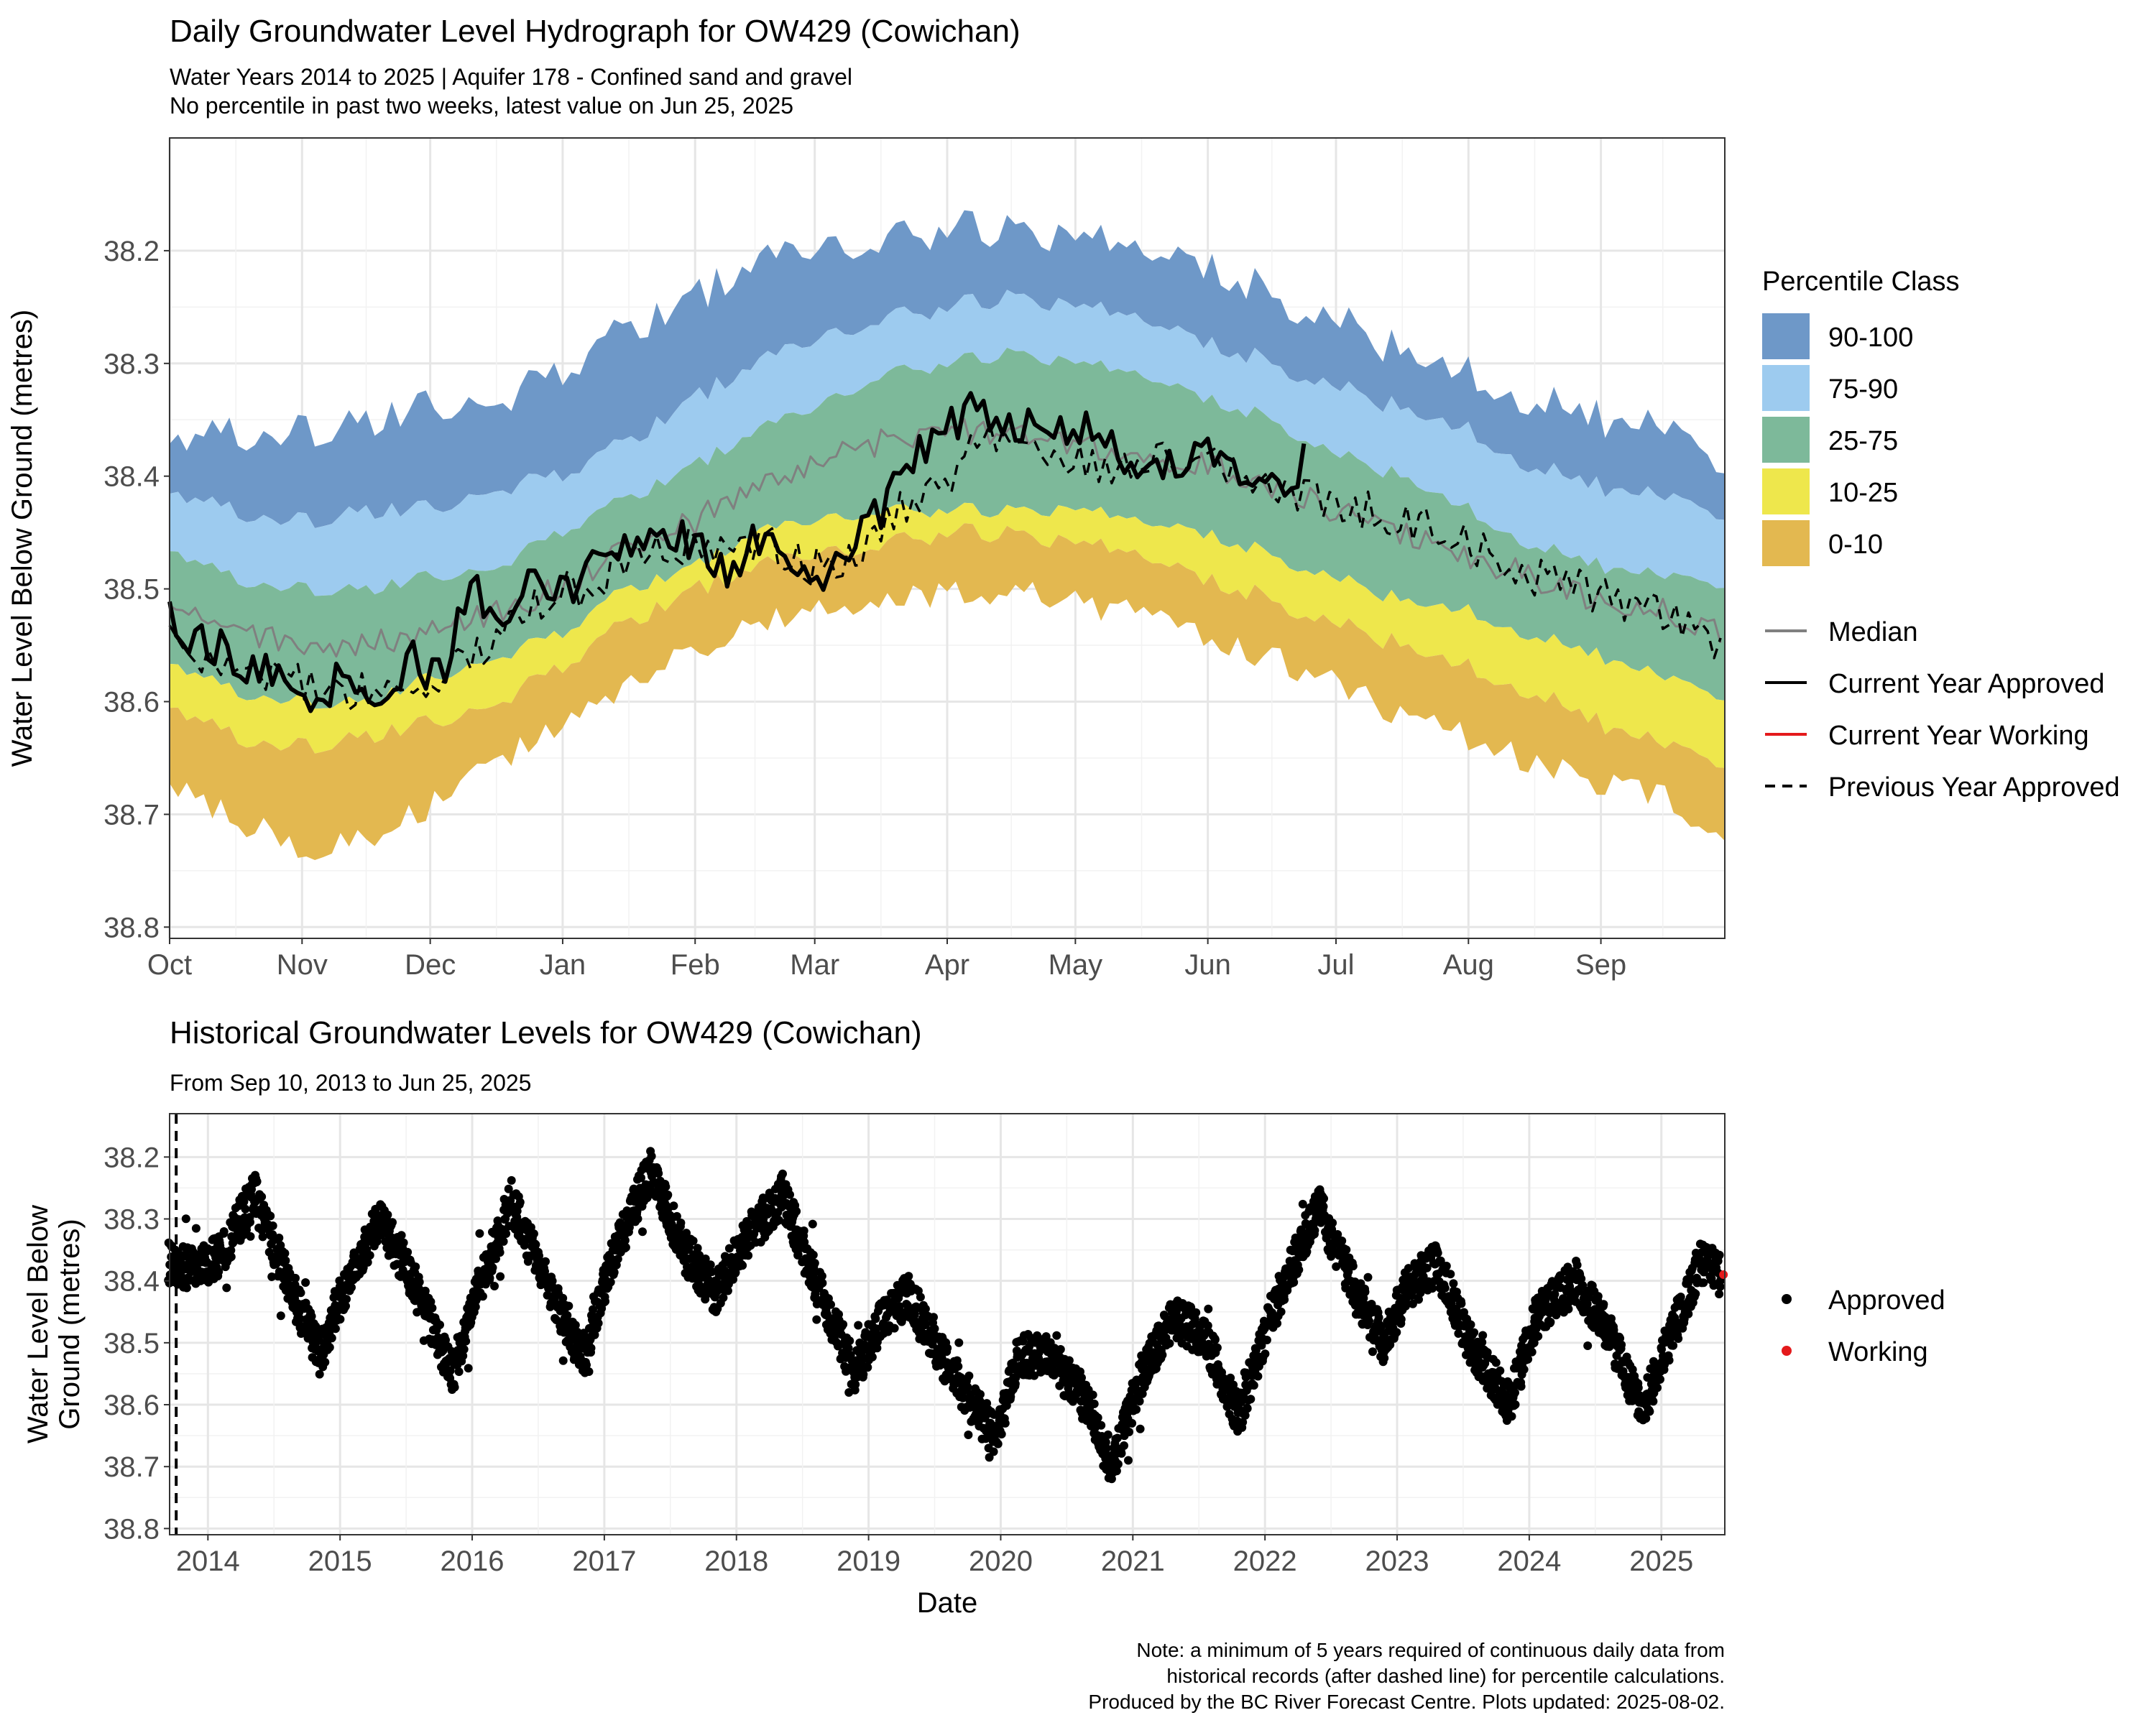  I want to click on top-y-tick-label: 38.2, so click(131, 252).